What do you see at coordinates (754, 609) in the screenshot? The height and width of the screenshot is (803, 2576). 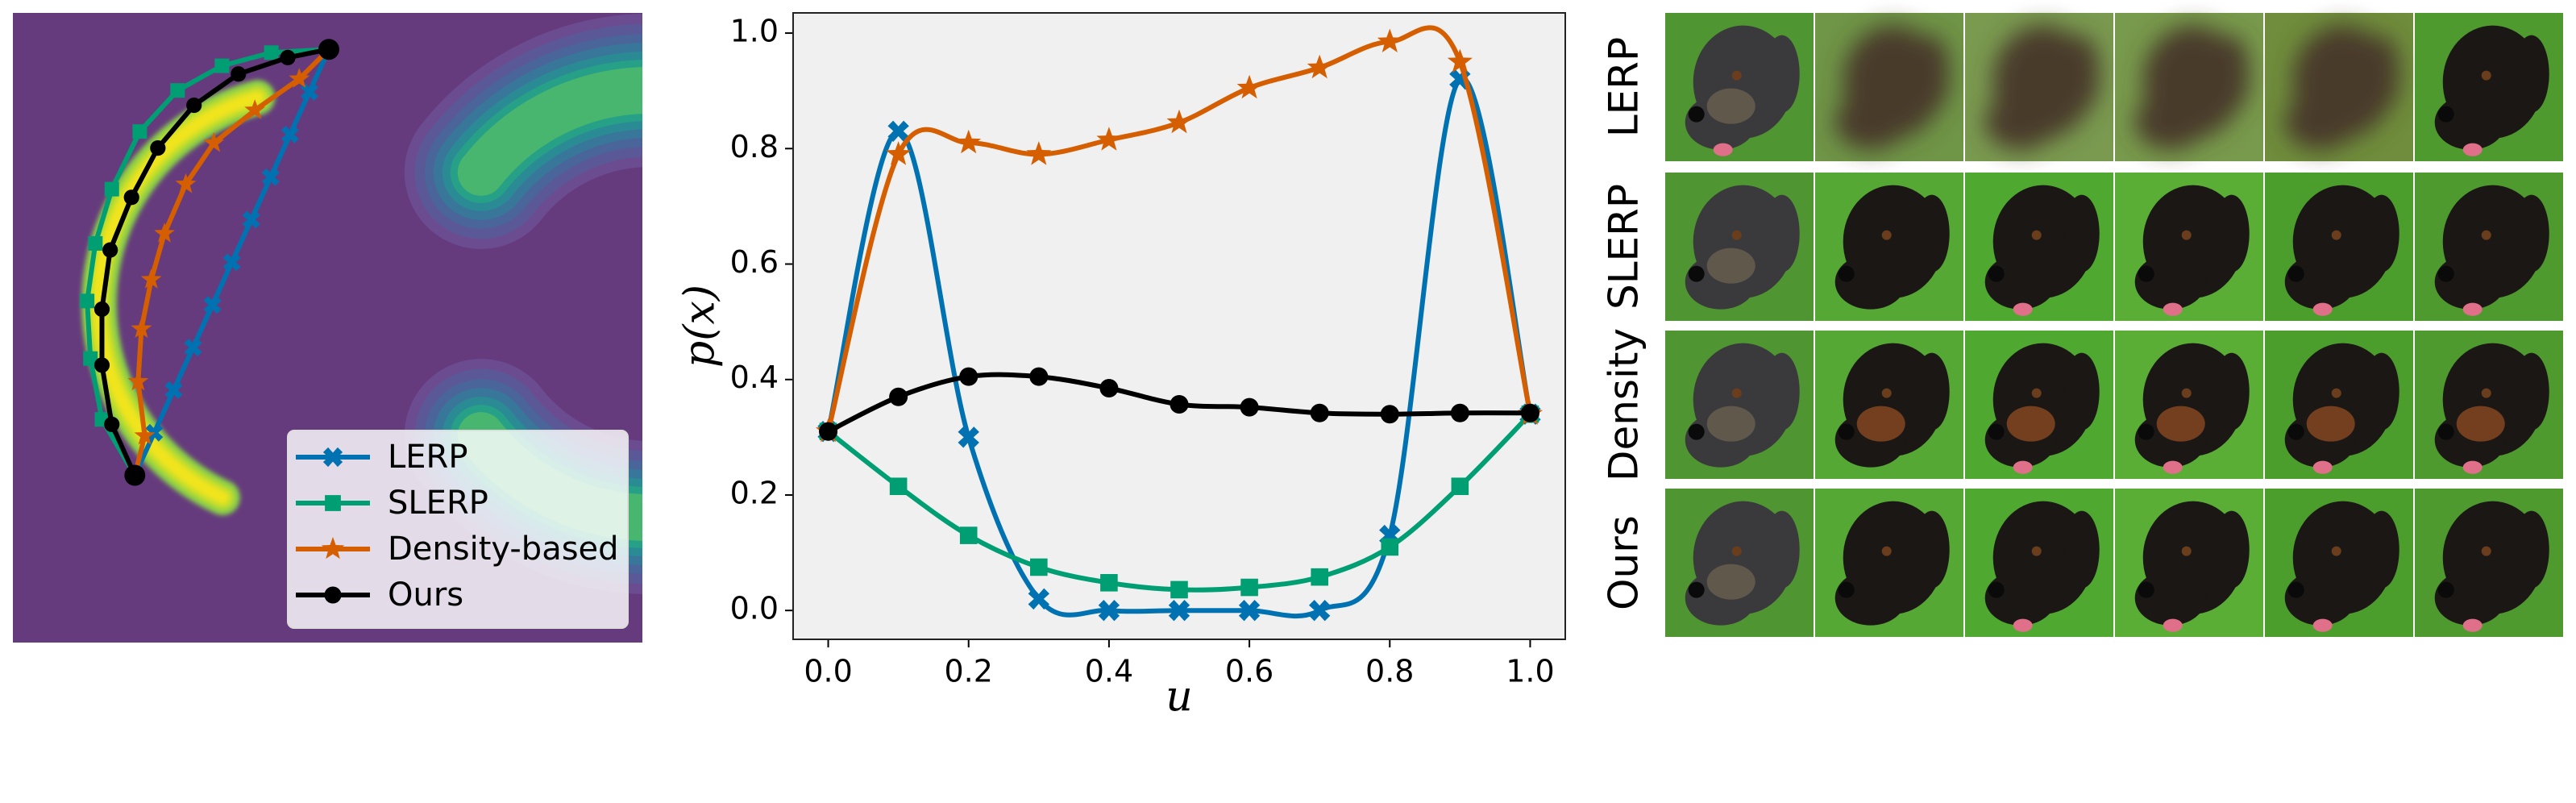 I see `y-tick-label: 0.0` at bounding box center [754, 609].